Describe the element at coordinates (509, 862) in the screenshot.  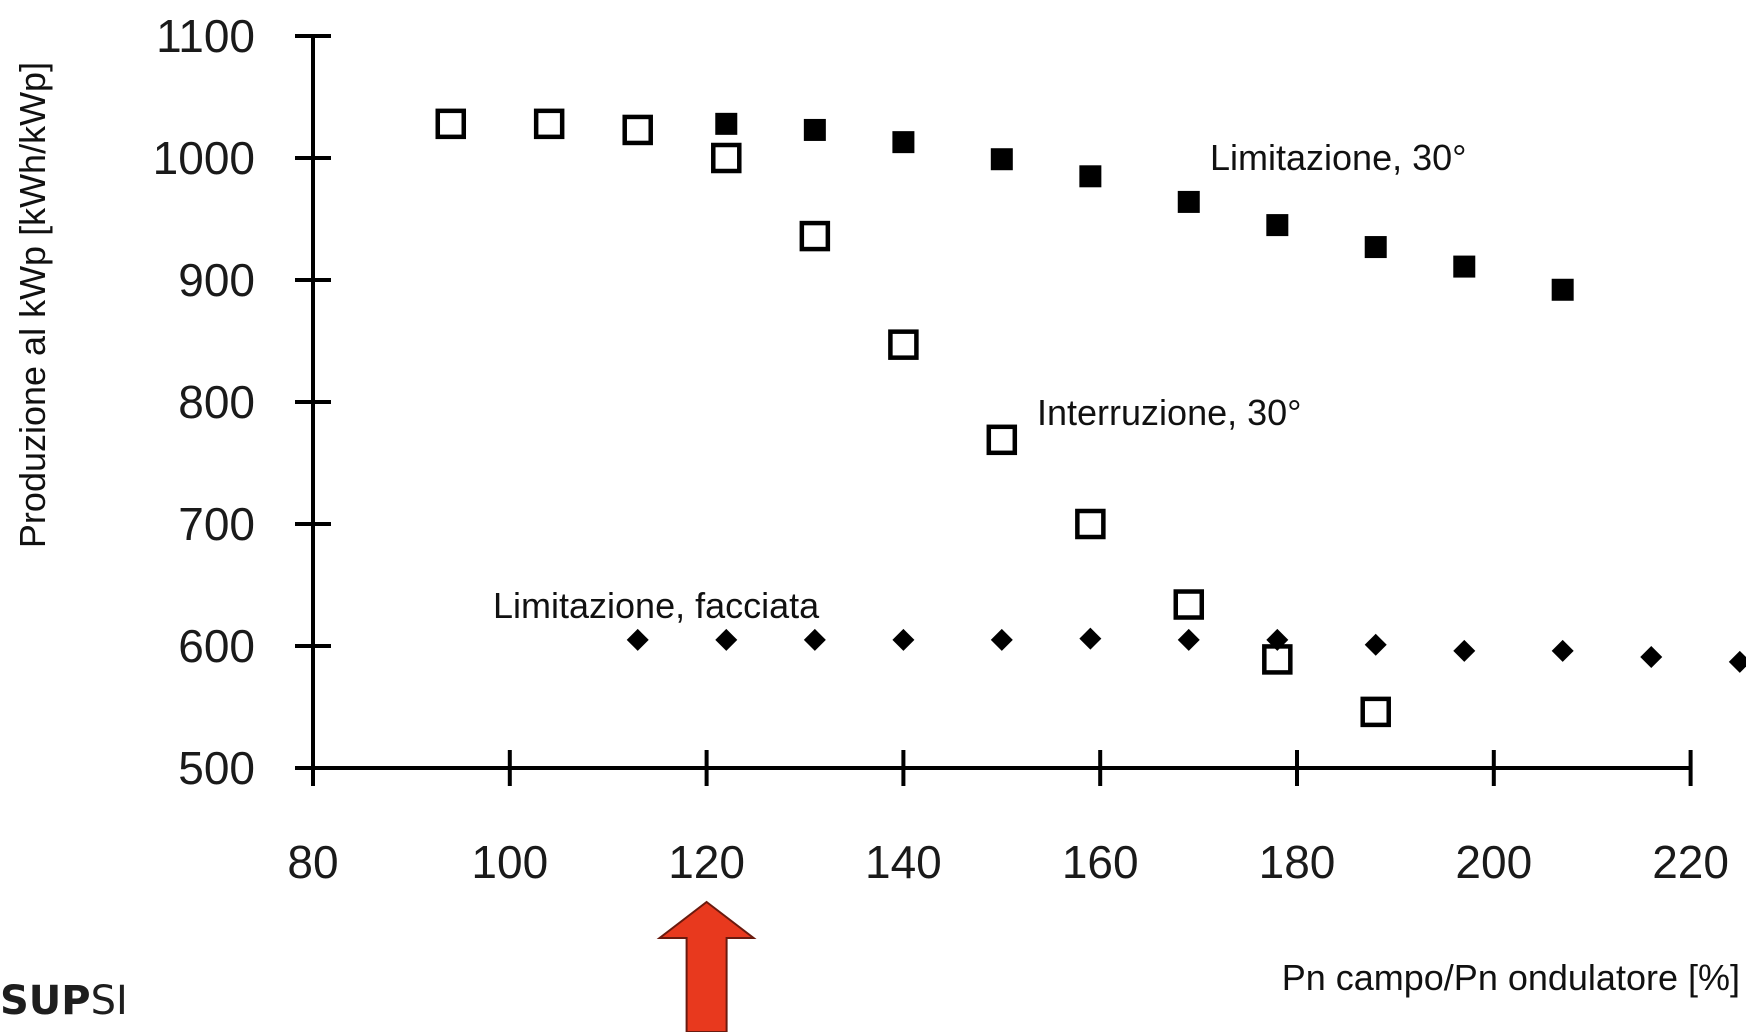
I see `x-tick-label: 100` at that location.